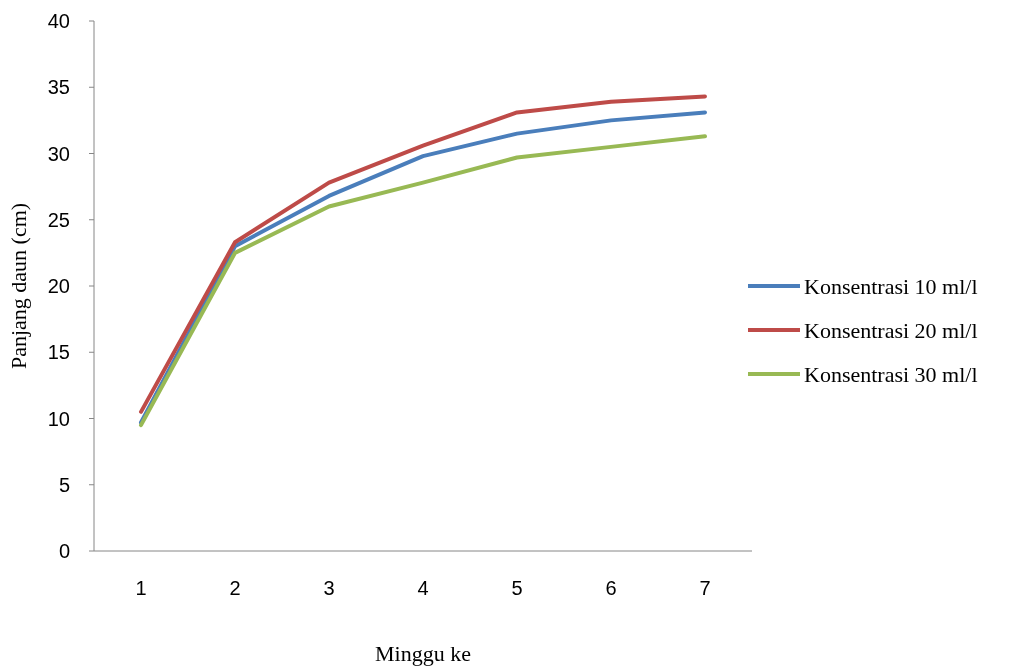 The width and height of the screenshot is (1019, 672). What do you see at coordinates (141, 588) in the screenshot?
I see `x-tick-label: 1` at bounding box center [141, 588].